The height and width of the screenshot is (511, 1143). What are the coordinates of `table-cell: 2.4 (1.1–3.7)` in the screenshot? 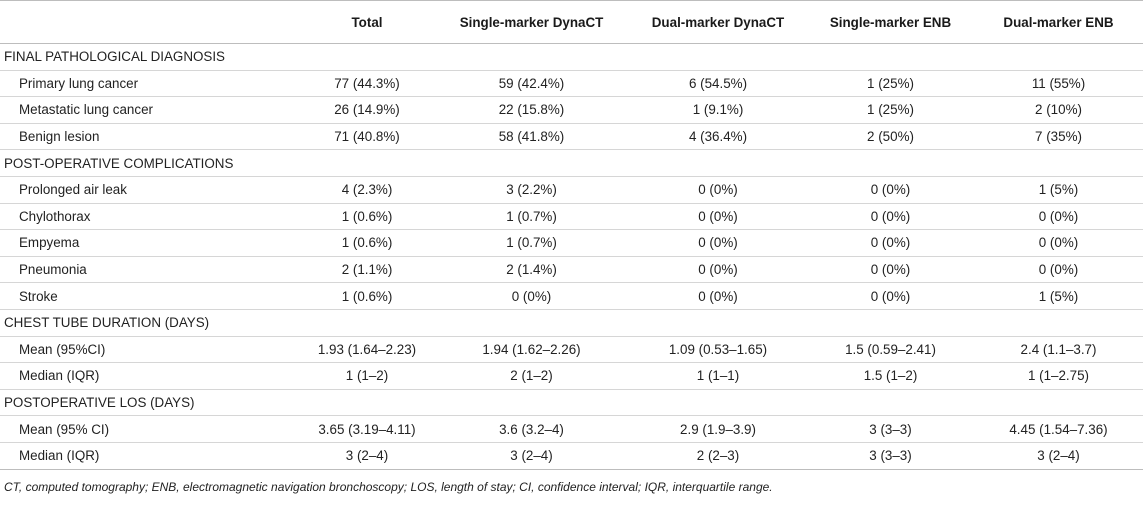 It's located at (1058, 350).